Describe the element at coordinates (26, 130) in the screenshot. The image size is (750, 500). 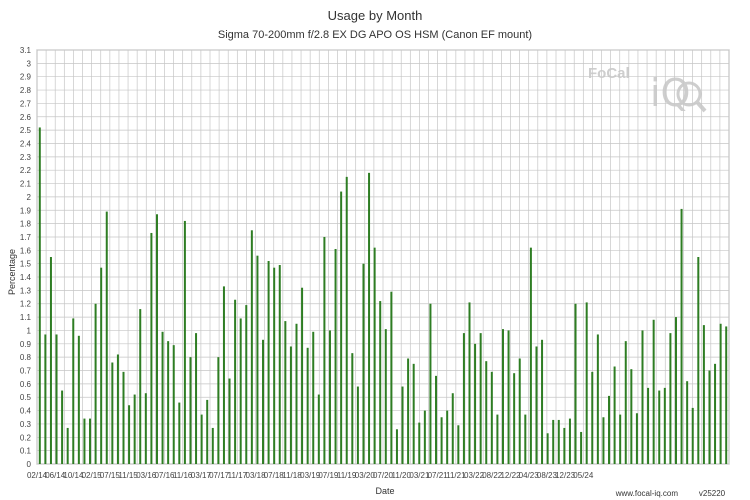
I see `y-tick-label: 2.5` at that location.